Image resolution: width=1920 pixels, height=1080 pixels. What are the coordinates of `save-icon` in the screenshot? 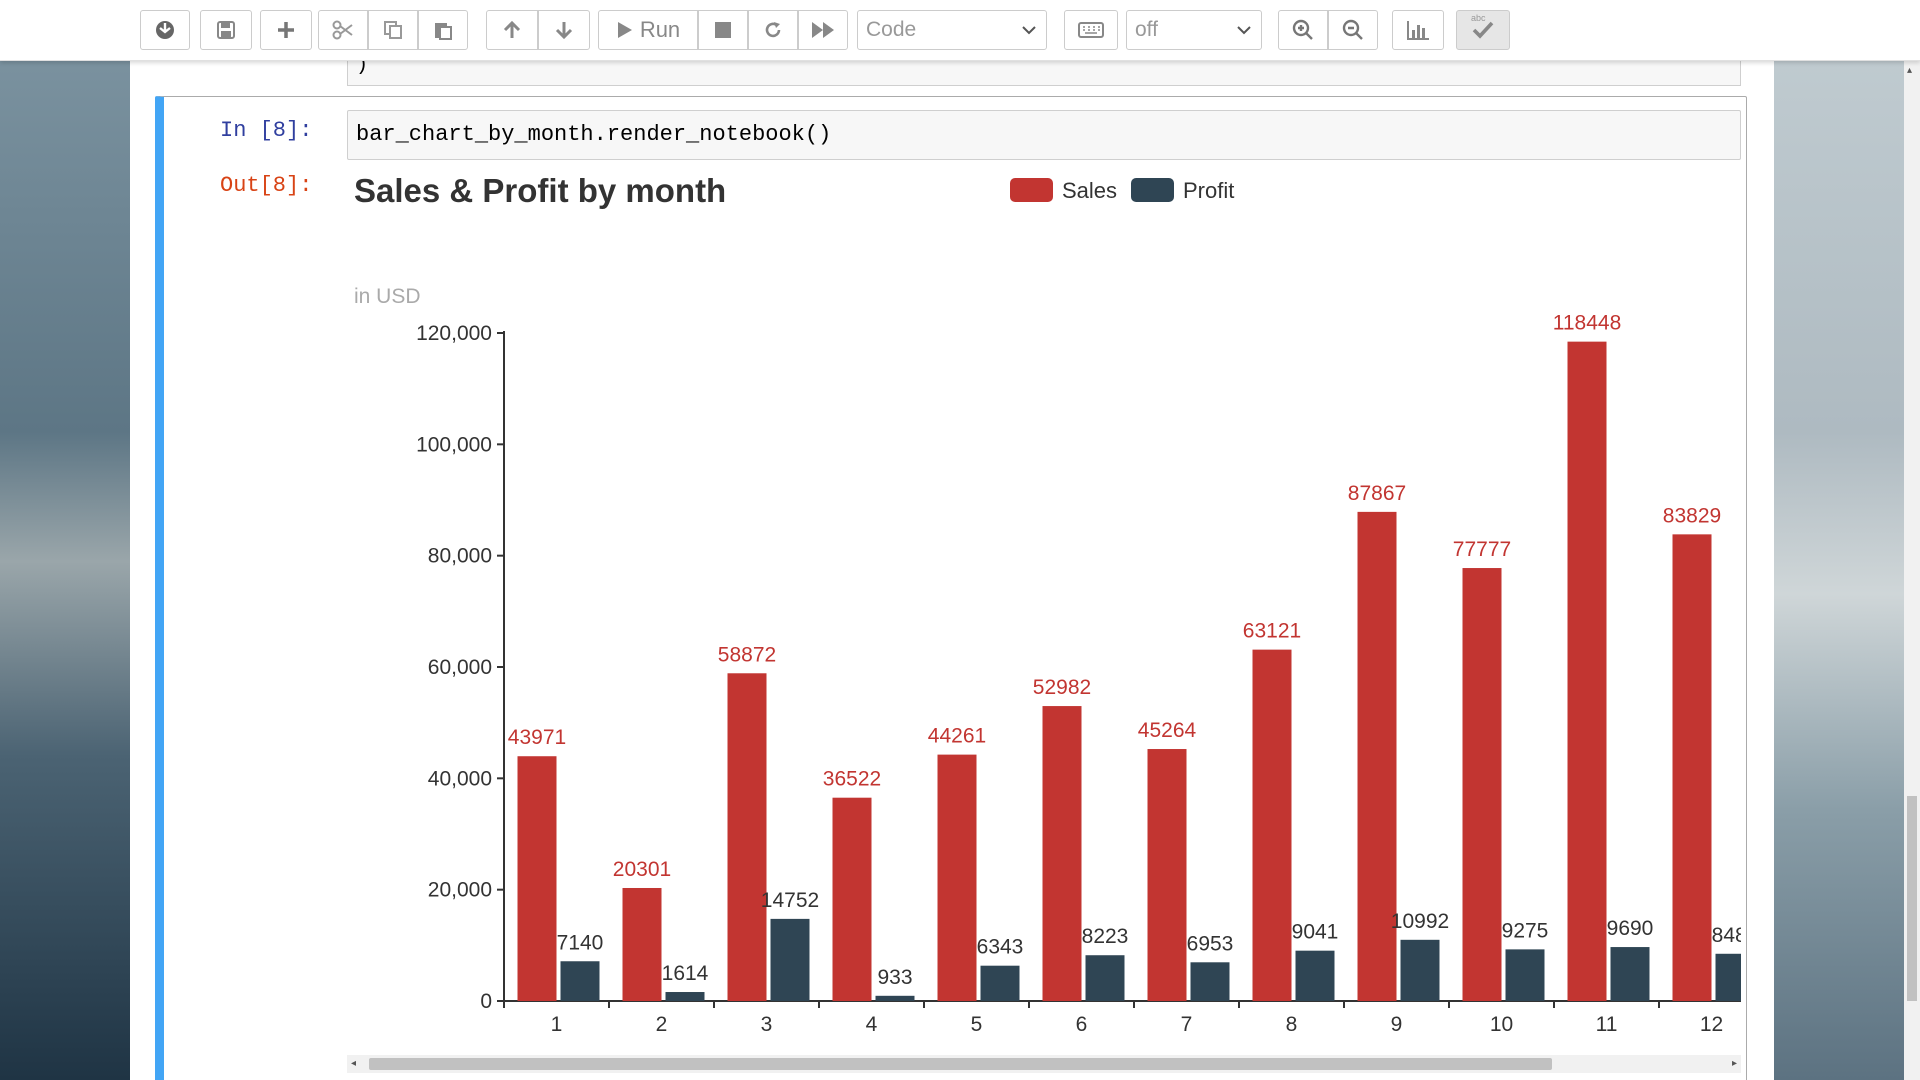 It's located at (226, 30).